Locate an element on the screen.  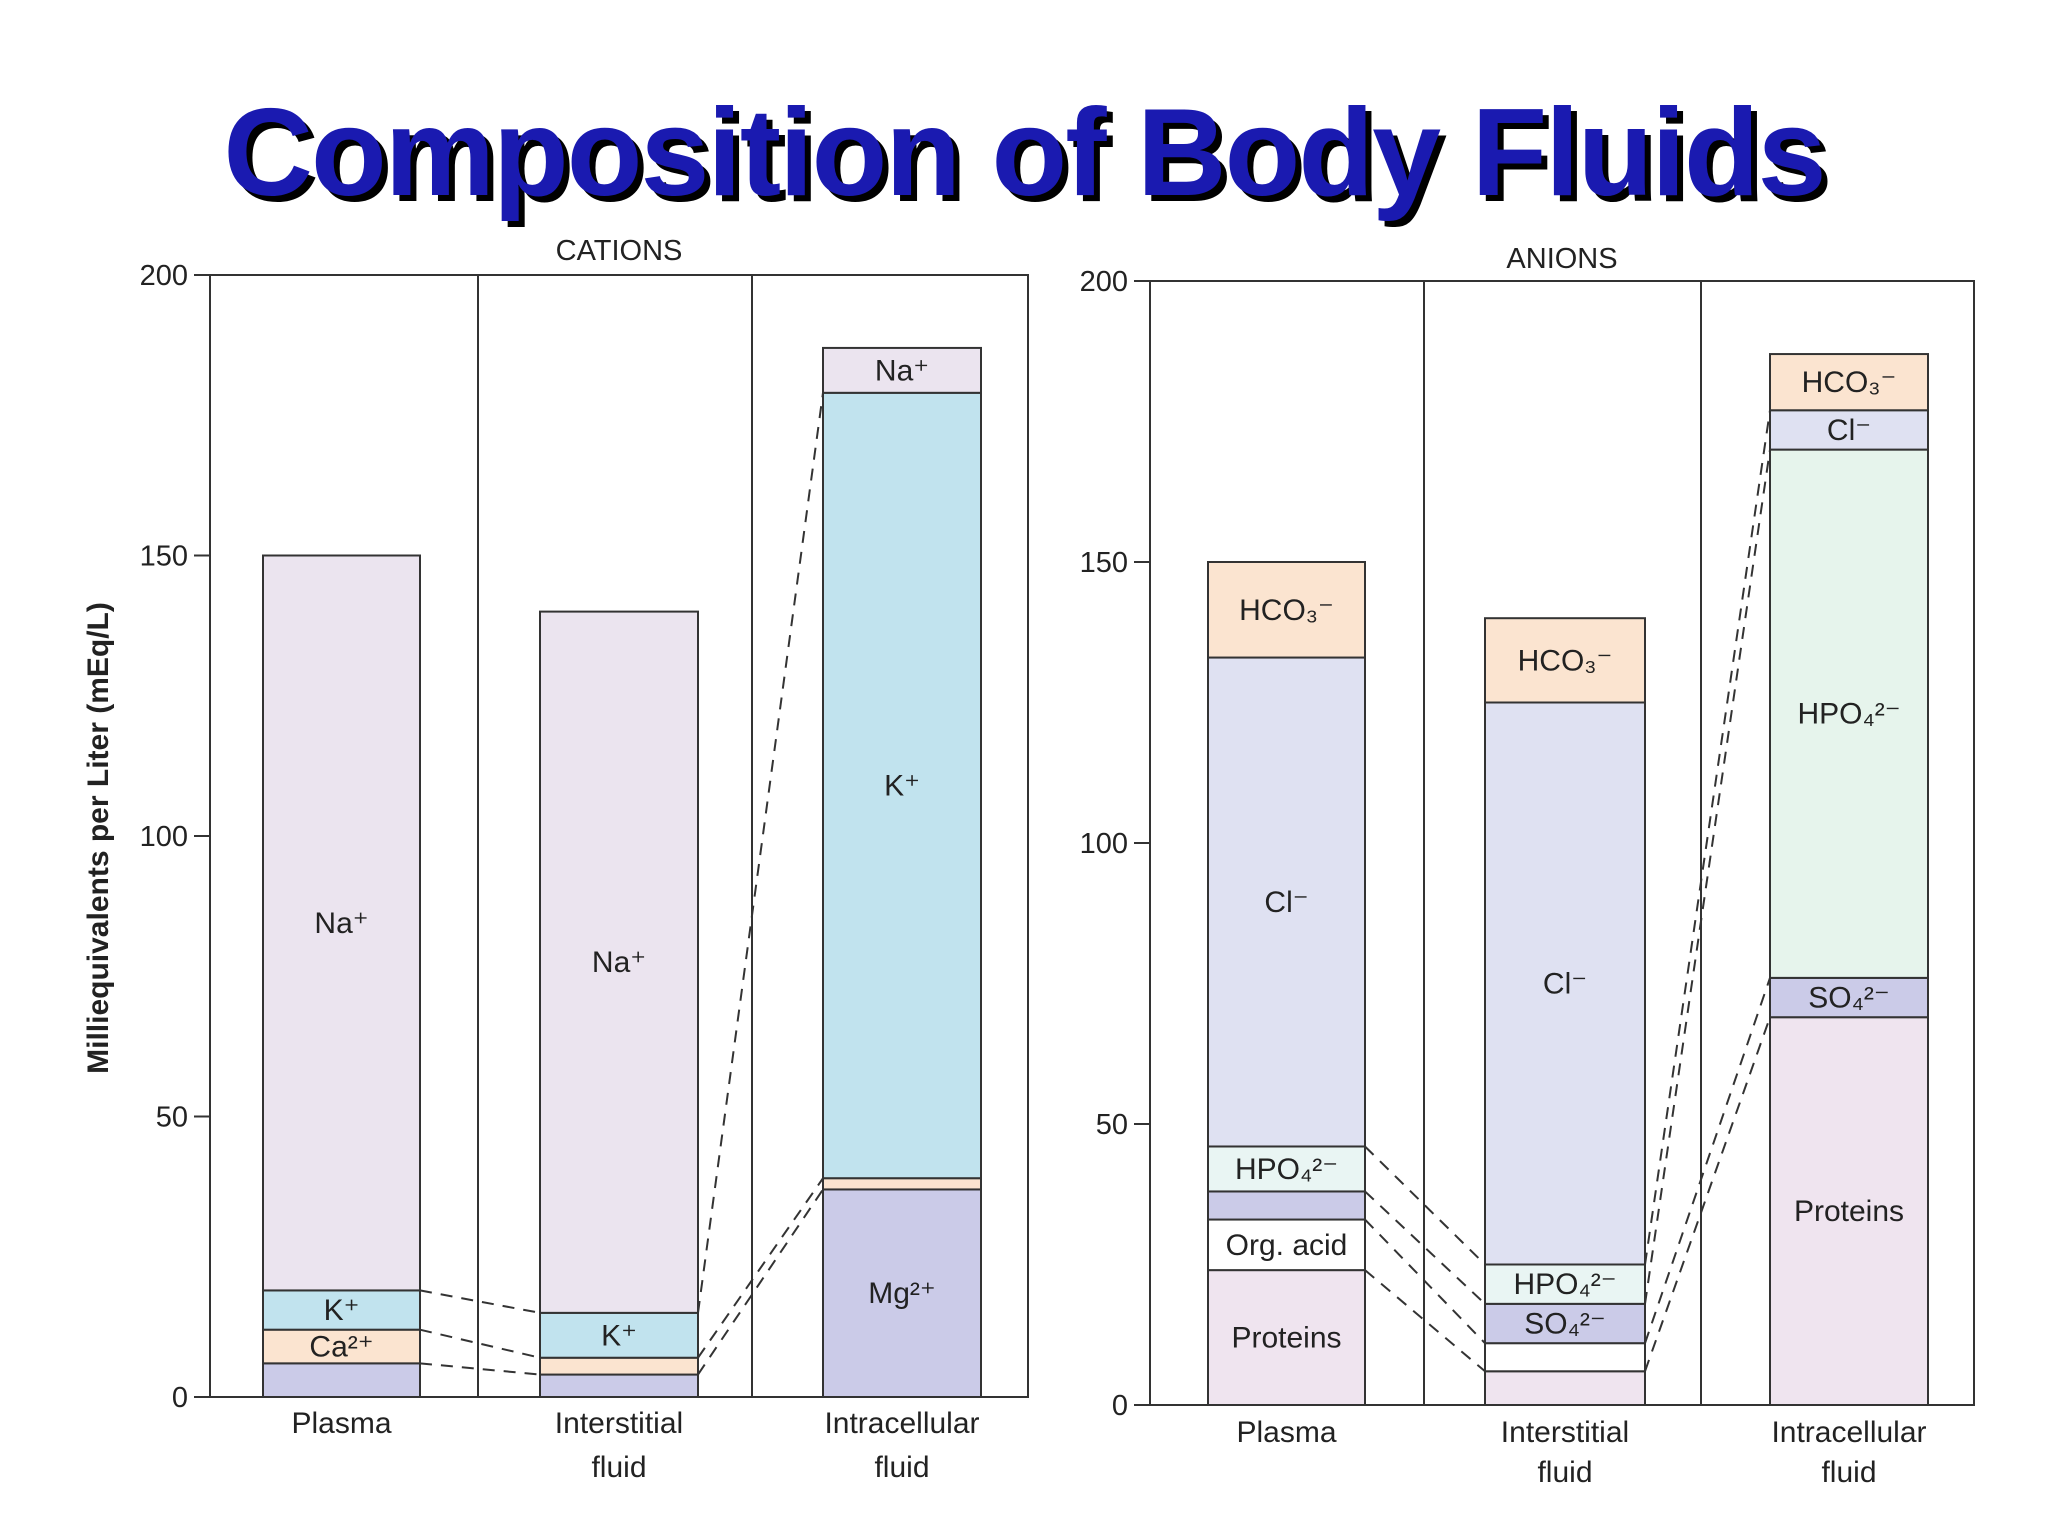
segment-label: Org. acid is located at coordinates (1287, 1245).